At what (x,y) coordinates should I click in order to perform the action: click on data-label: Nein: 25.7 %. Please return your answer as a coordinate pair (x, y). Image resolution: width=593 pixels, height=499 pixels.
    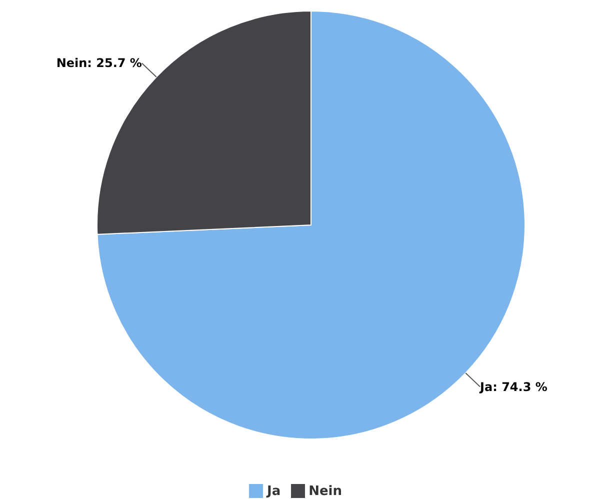
    Looking at the image, I should click on (99, 63).